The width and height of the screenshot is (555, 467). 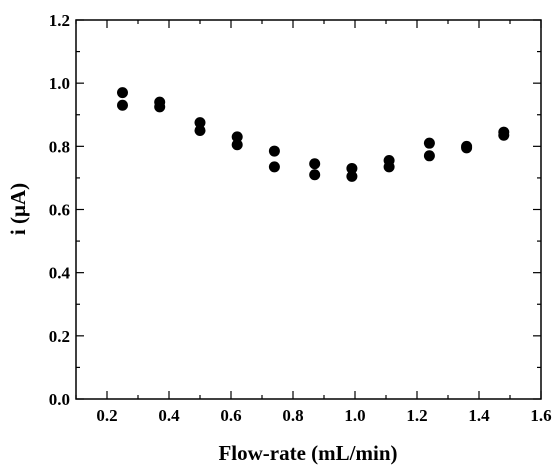 What do you see at coordinates (59, 20) in the screenshot?
I see `y-tick-label: 1.2` at bounding box center [59, 20].